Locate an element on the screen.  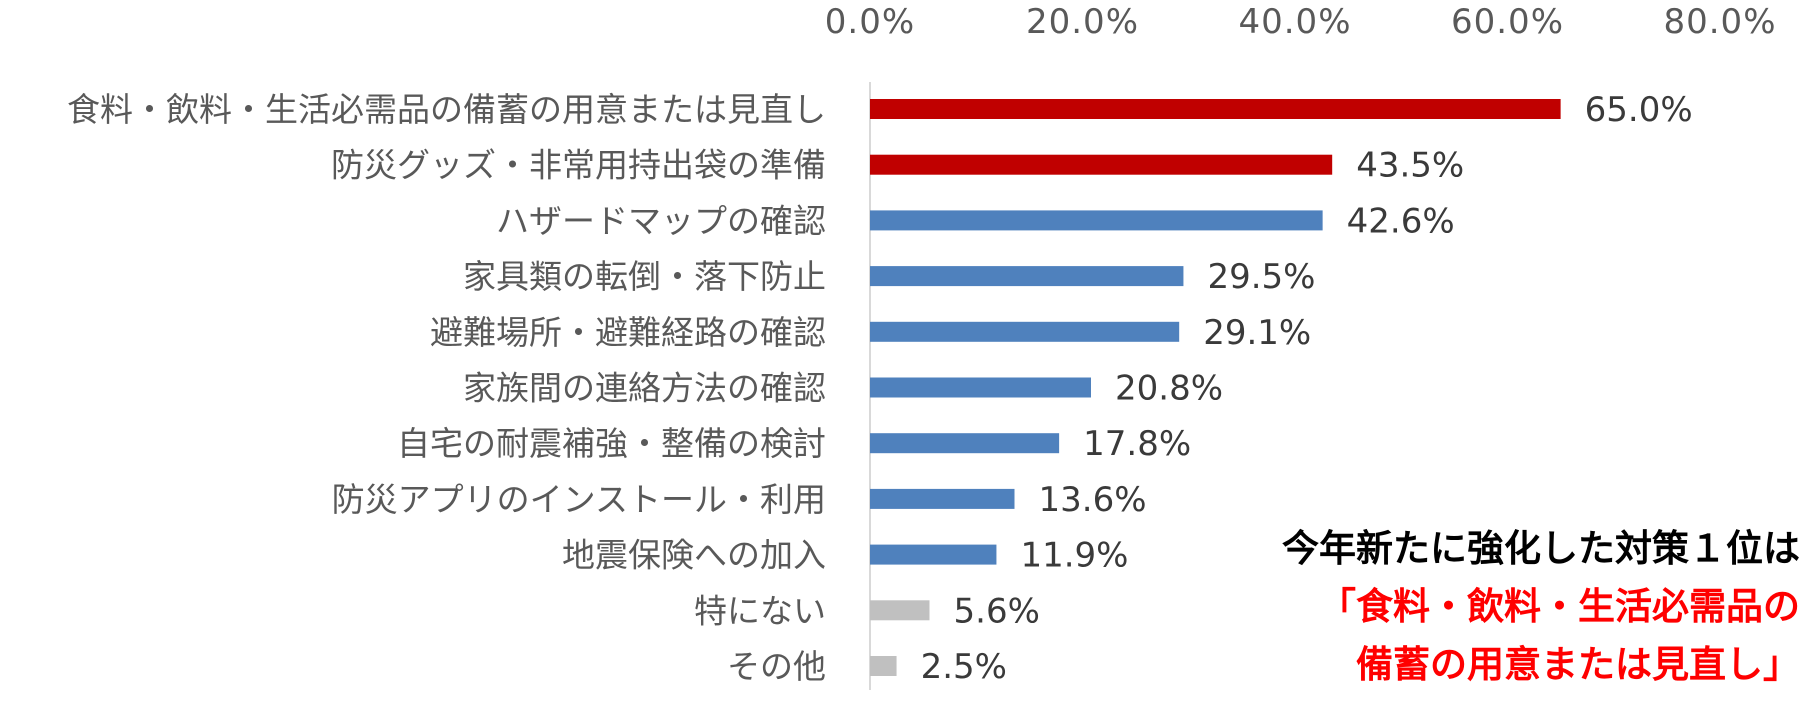
category-label: ハザードマップの確認 is located at coordinates (661, 220).